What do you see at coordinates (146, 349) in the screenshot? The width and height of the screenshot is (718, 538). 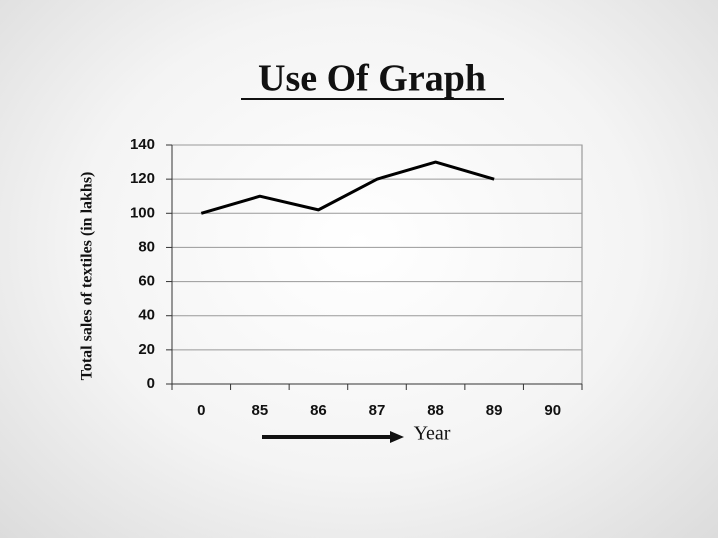 I see `y-tick-label: 20` at bounding box center [146, 349].